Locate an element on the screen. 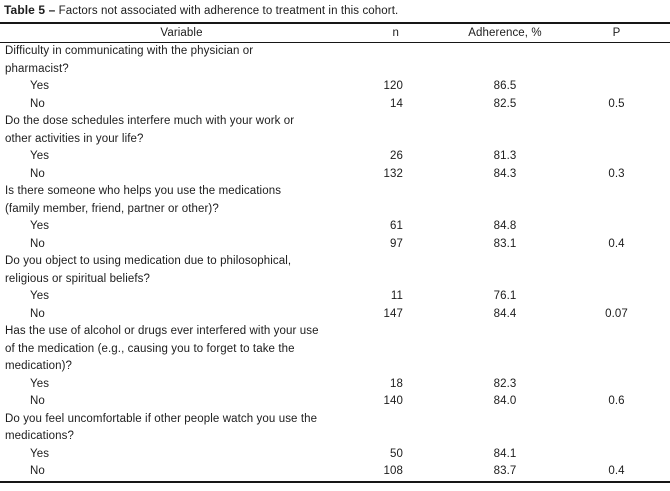 The width and height of the screenshot is (670, 491). answer-row: No 97 83.1 0.4 is located at coordinates (335, 245).